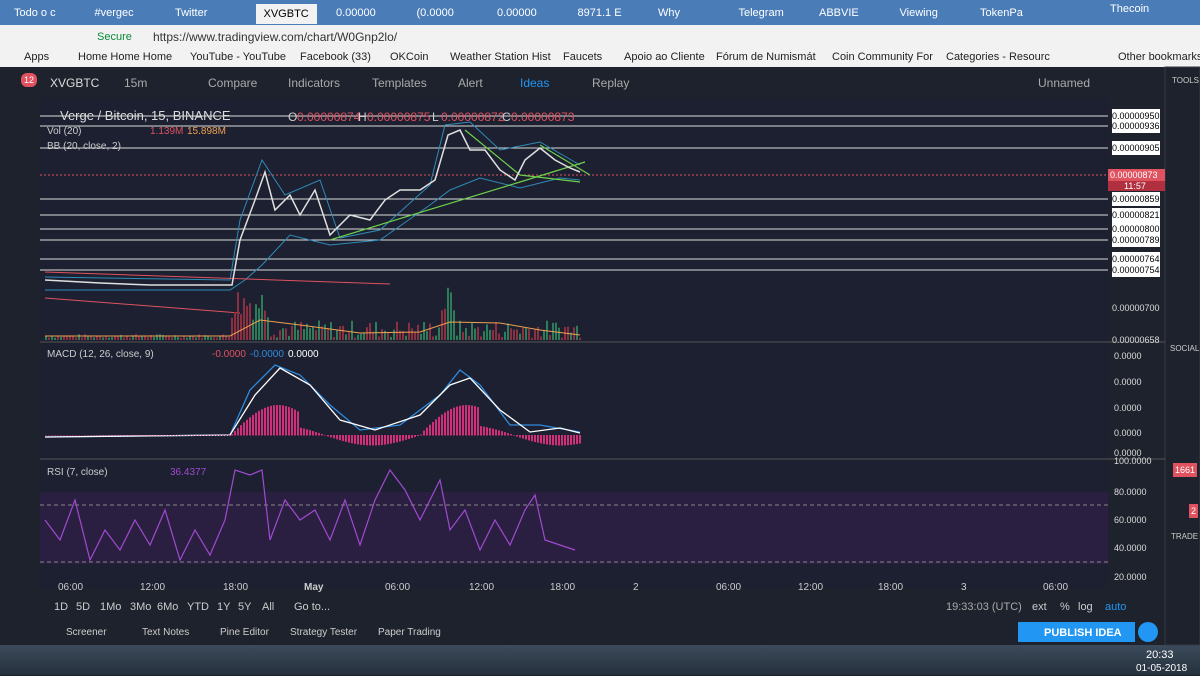 This screenshot has height=676, width=1200. Describe the element at coordinates (506, 117) in the screenshot. I see `ohlc-label: C` at that location.